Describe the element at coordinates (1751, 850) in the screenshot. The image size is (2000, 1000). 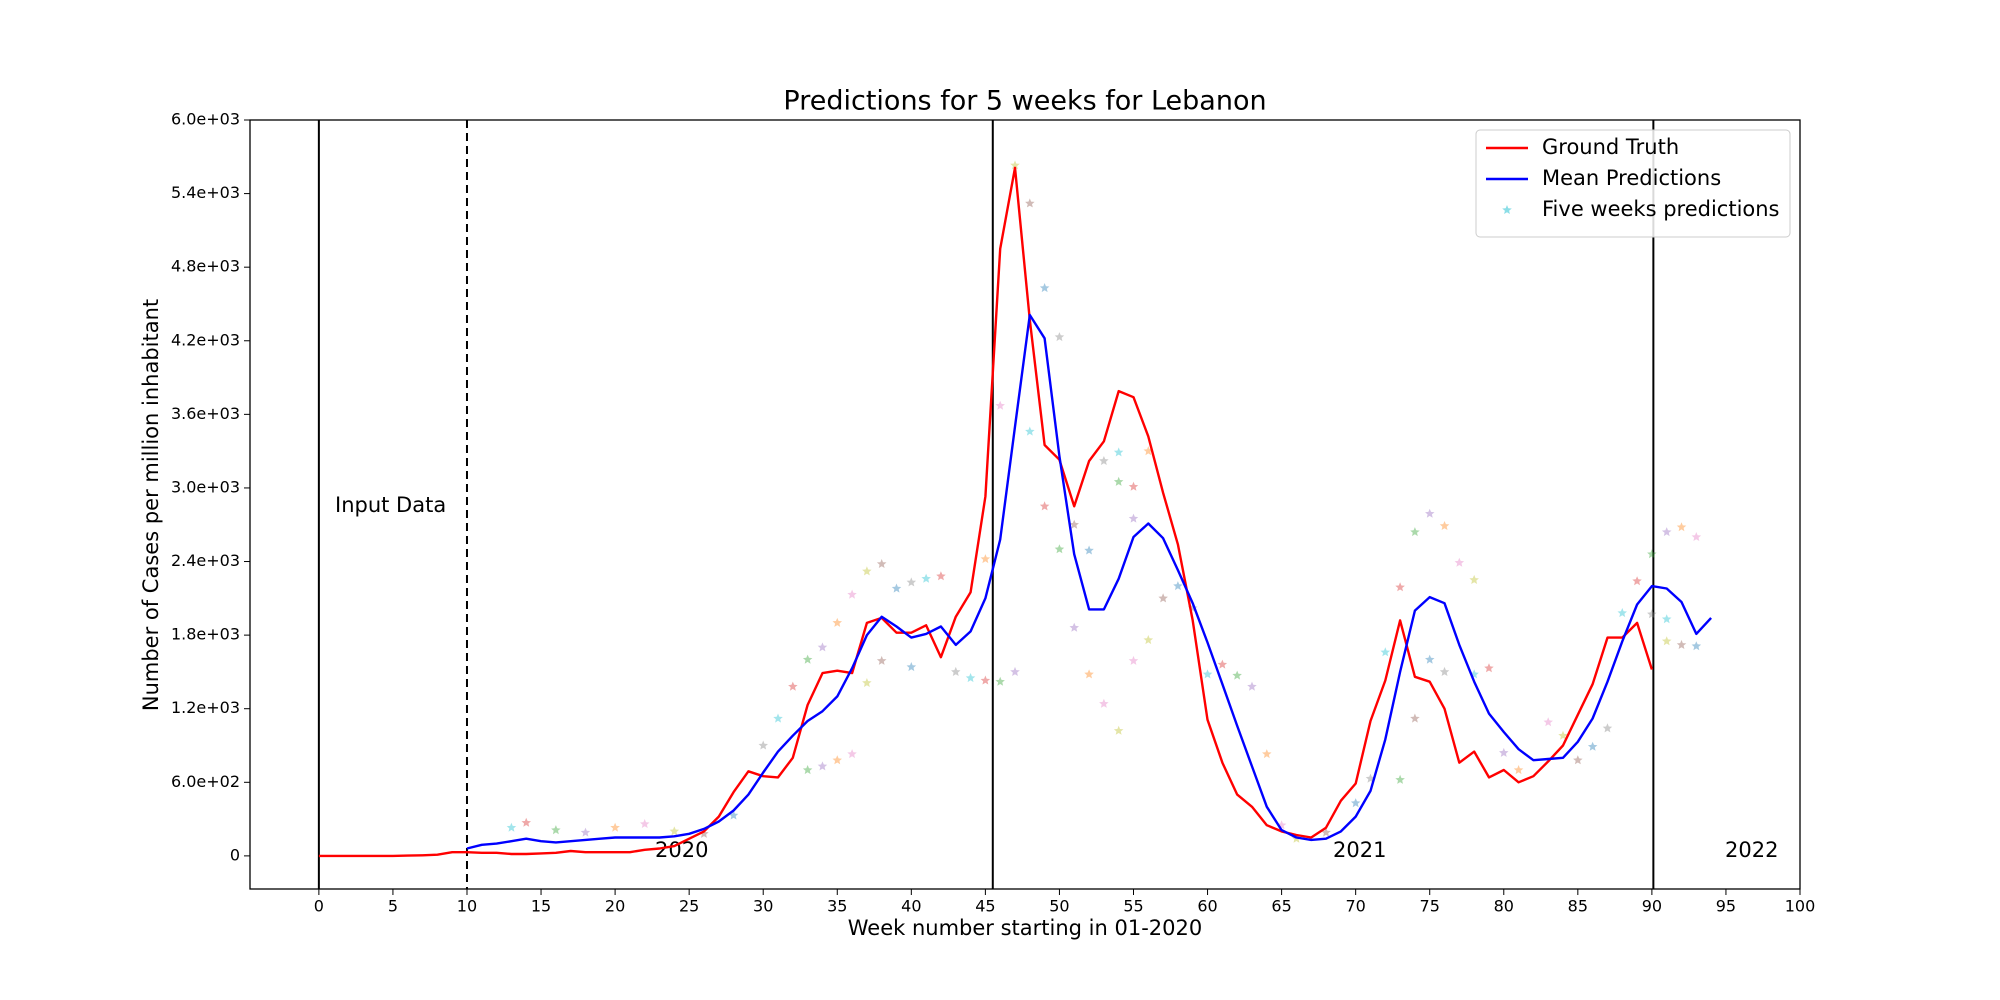
I see `annotation: 2022` at that location.